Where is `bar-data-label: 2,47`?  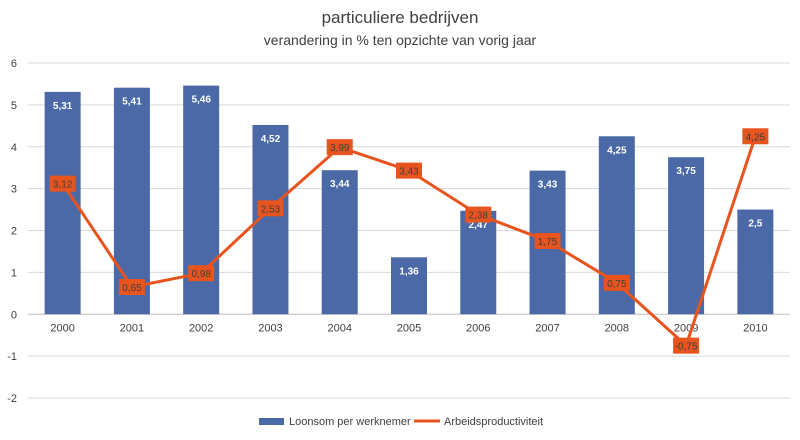 bar-data-label: 2,47 is located at coordinates (479, 225).